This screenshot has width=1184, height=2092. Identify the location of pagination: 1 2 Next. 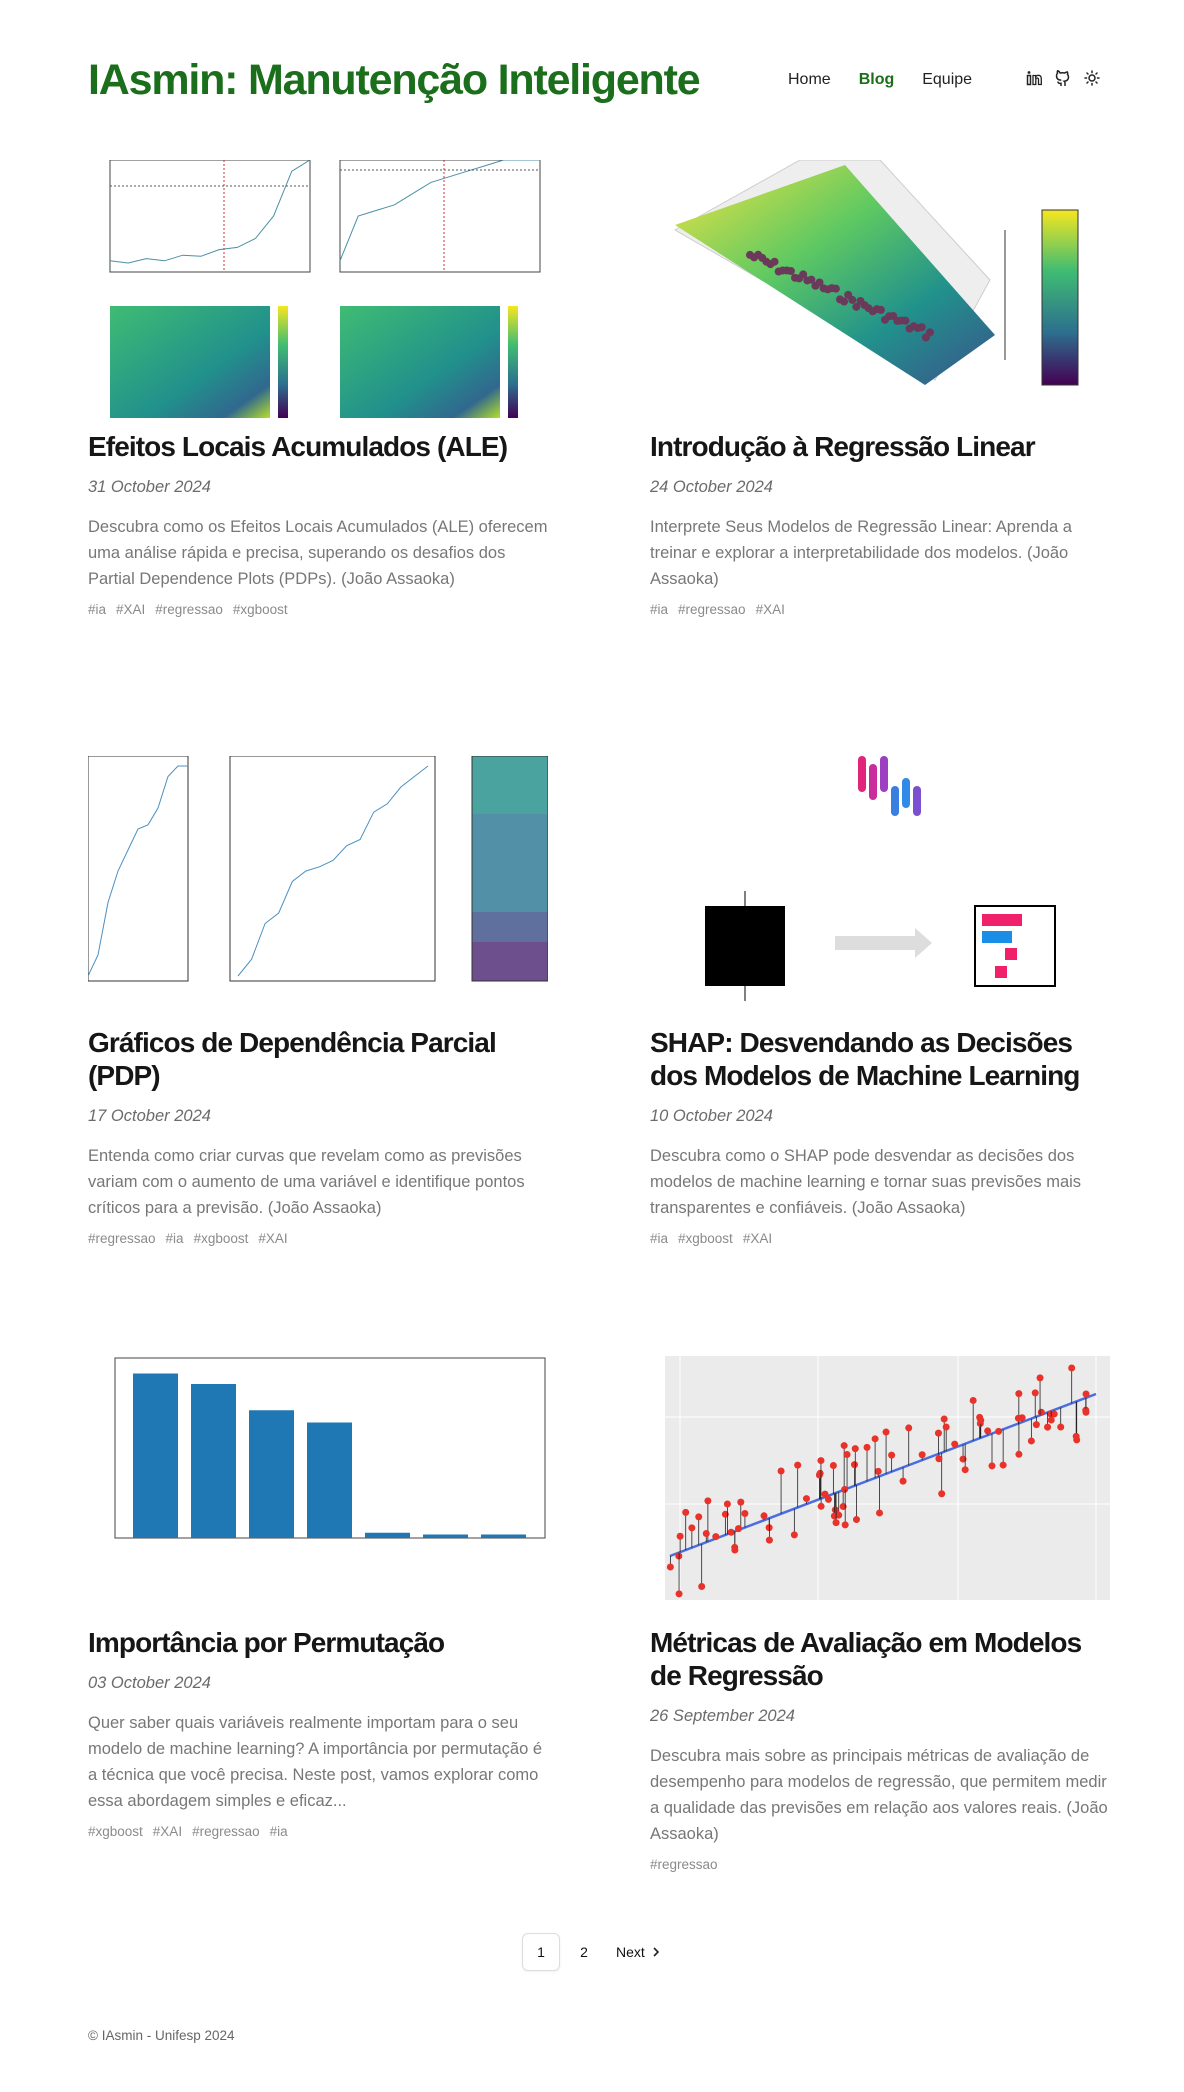
(595, 1952).